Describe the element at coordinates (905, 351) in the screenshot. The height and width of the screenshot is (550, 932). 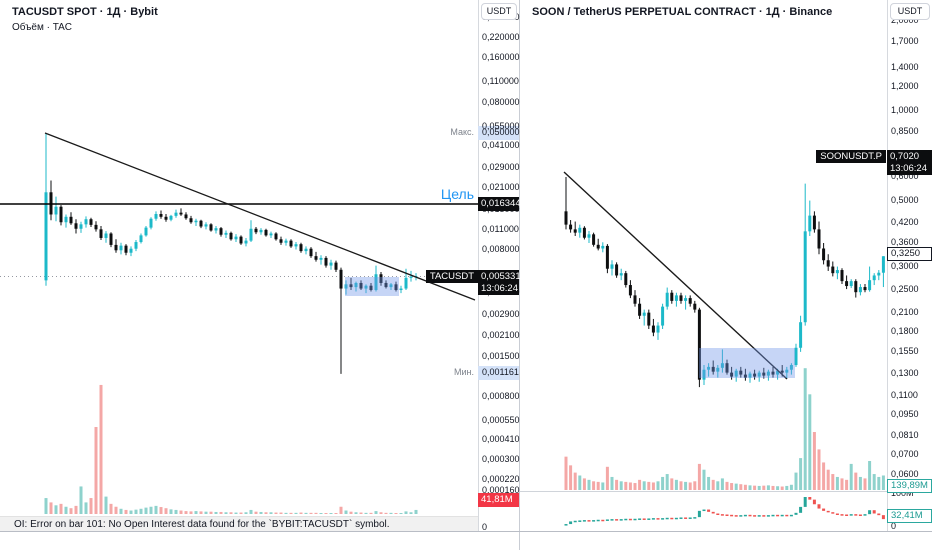
I see `price-tick: 0,1550` at that location.